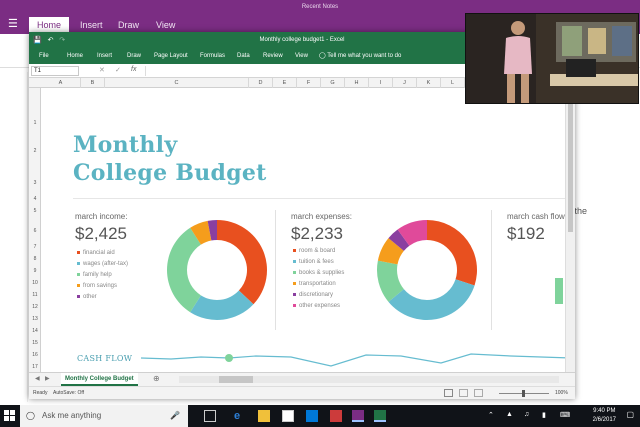 This screenshot has height=427, width=640. What do you see at coordinates (35, 151) in the screenshot?
I see `row-header-2: 2` at bounding box center [35, 151].